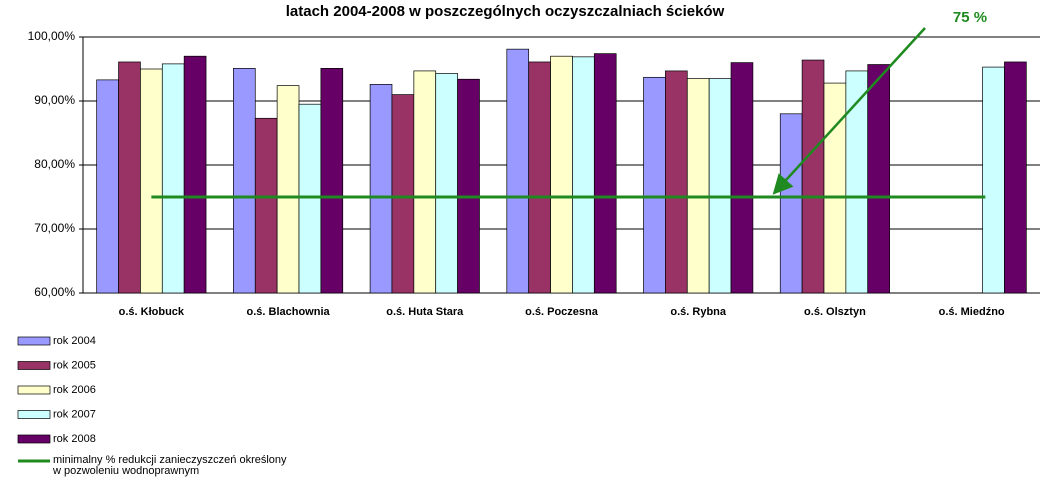  Describe the element at coordinates (835, 312) in the screenshot. I see `x-tick-label: o.ś. Olsztyn` at that location.